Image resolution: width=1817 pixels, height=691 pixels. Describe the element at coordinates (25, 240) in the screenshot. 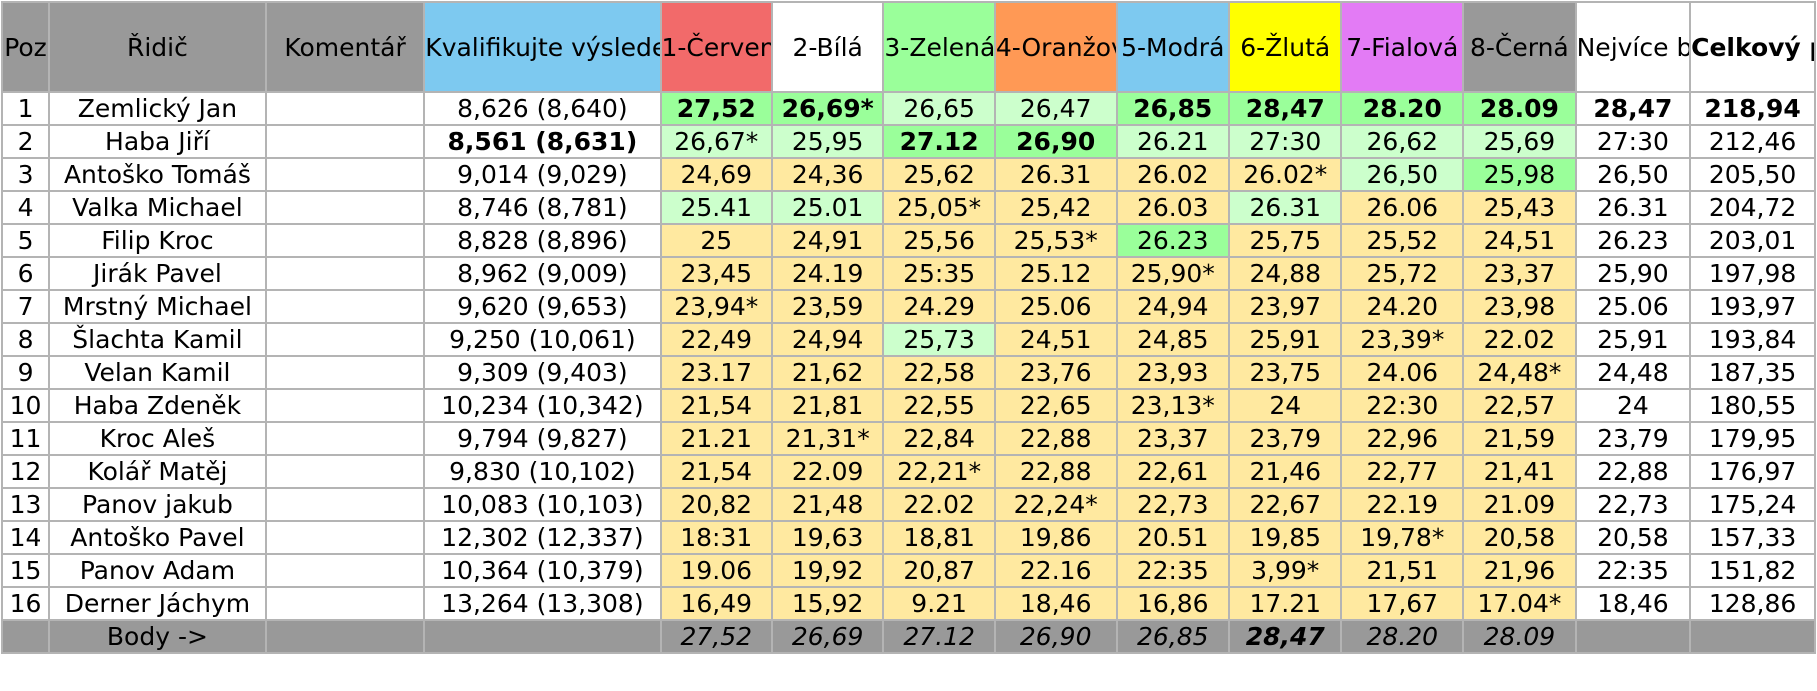

I see `cell-pos: 5` at that location.